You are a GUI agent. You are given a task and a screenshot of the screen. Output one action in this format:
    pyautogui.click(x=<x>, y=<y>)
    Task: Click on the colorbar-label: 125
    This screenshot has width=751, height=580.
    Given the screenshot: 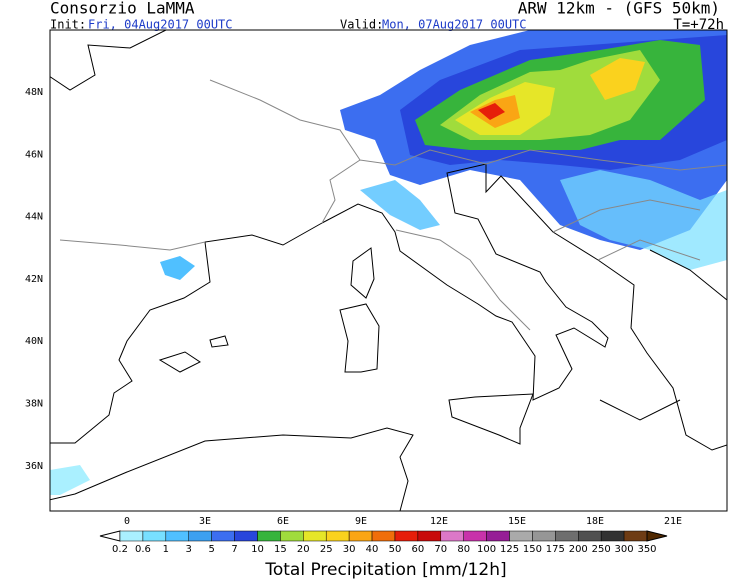 What is the action you would take?
    pyautogui.click(x=509, y=549)
    